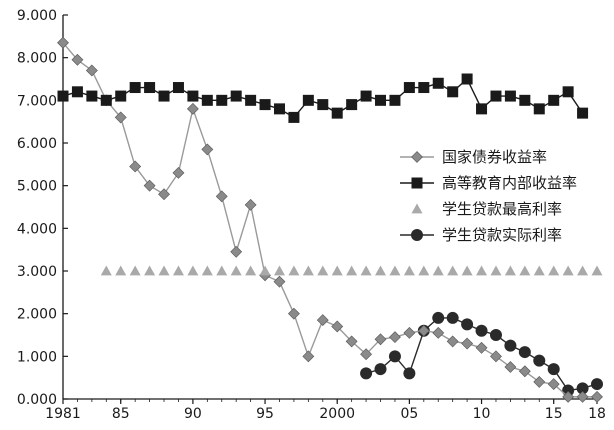 This screenshot has height=430, width=614. I want to click on y-tick-label: 8.000, so click(37, 59).